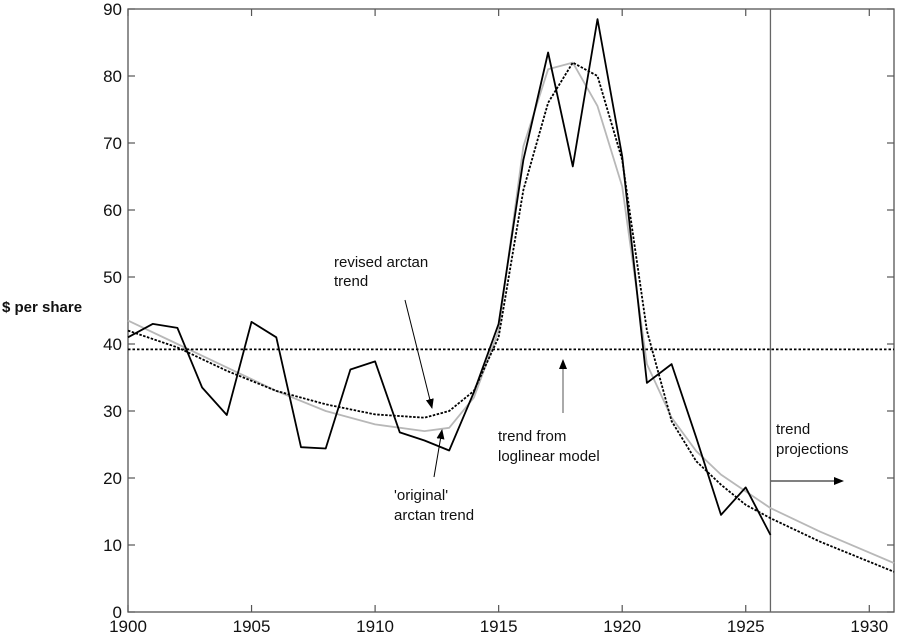  I want to click on x-tick-label: 1915, so click(499, 626).